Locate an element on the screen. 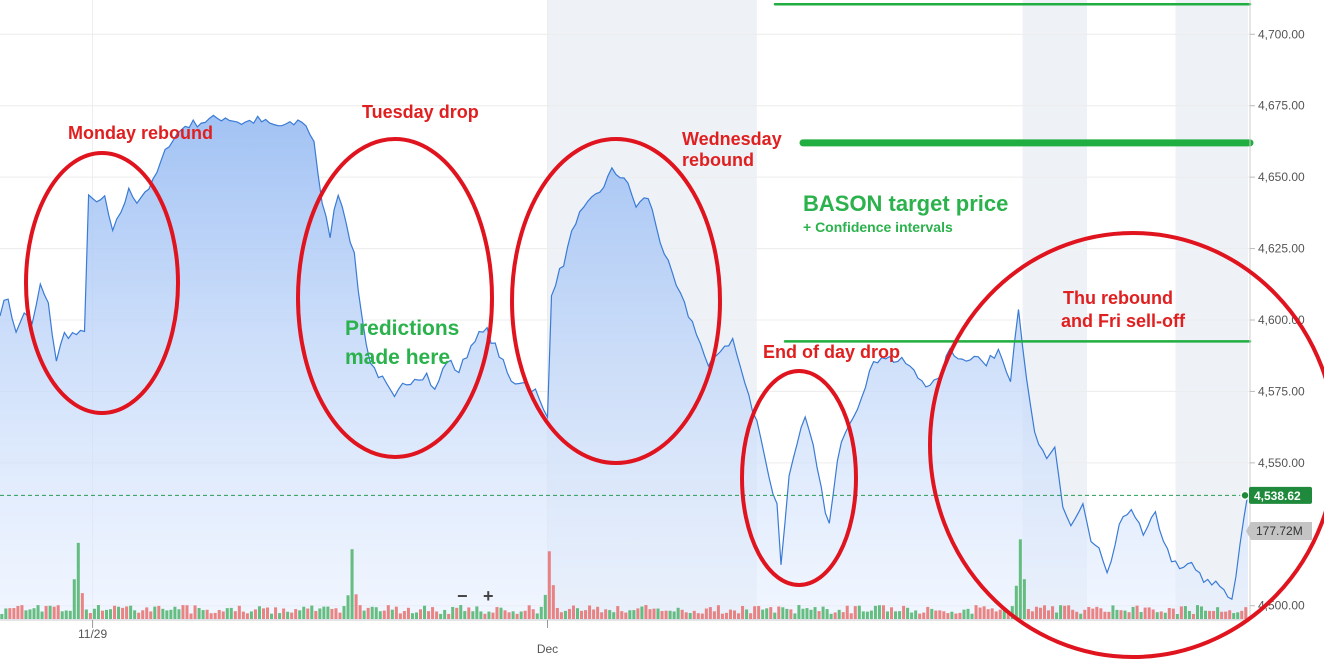 The image size is (1324, 664). bason-subtitle: + Confidence intervals is located at coordinates (878, 227).